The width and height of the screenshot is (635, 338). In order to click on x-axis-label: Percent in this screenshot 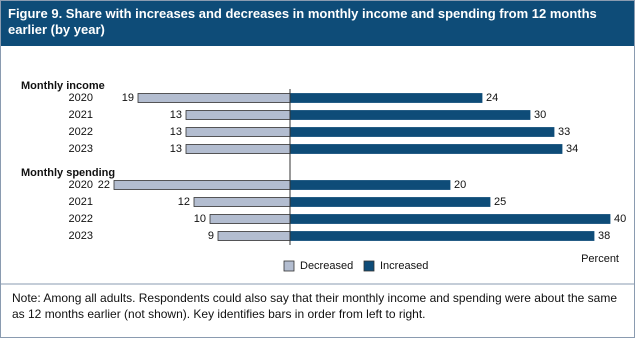, I will do `click(600, 259)`.